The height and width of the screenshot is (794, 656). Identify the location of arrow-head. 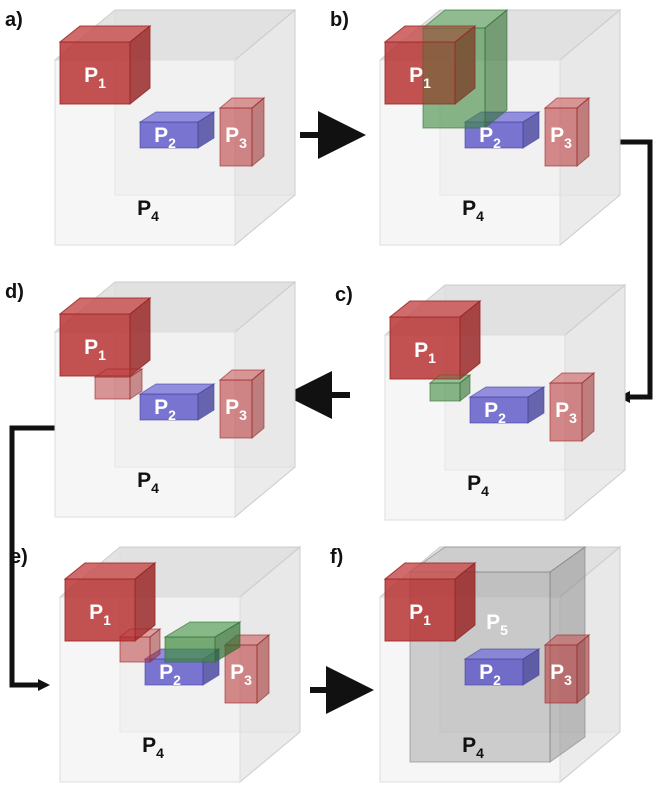
(44, 685).